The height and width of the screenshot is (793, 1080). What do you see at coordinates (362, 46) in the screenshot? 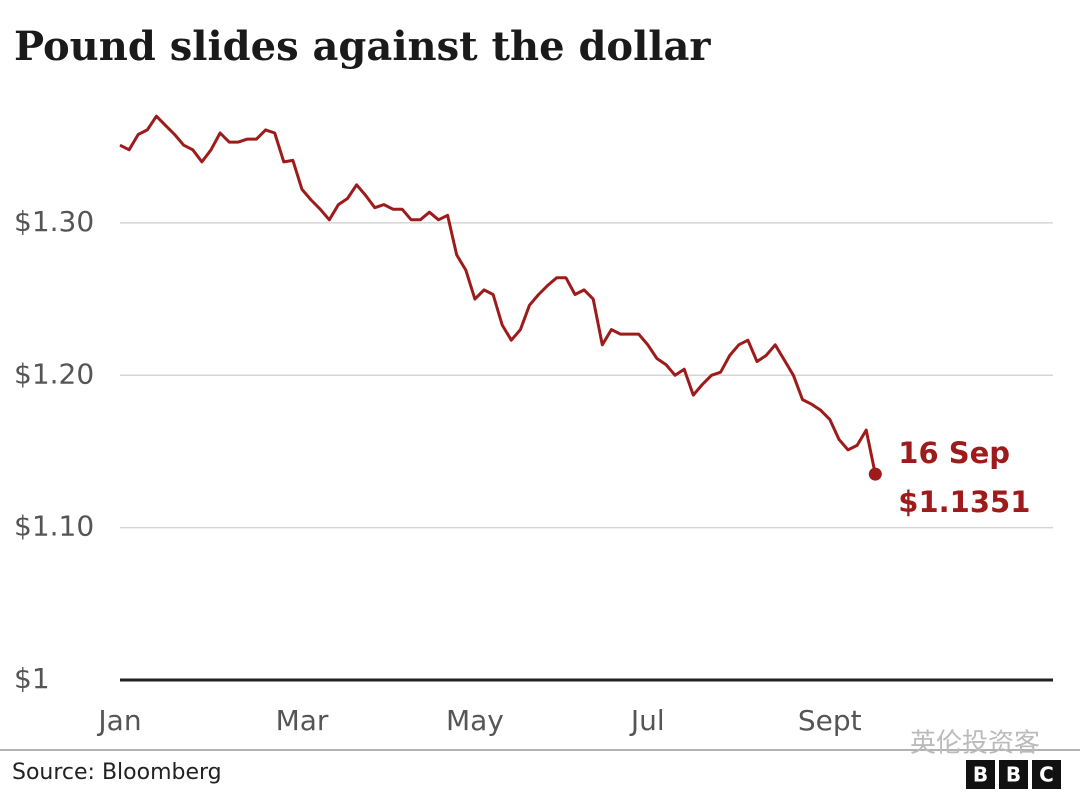
I see `chart-title: Pound slides against the dollar` at bounding box center [362, 46].